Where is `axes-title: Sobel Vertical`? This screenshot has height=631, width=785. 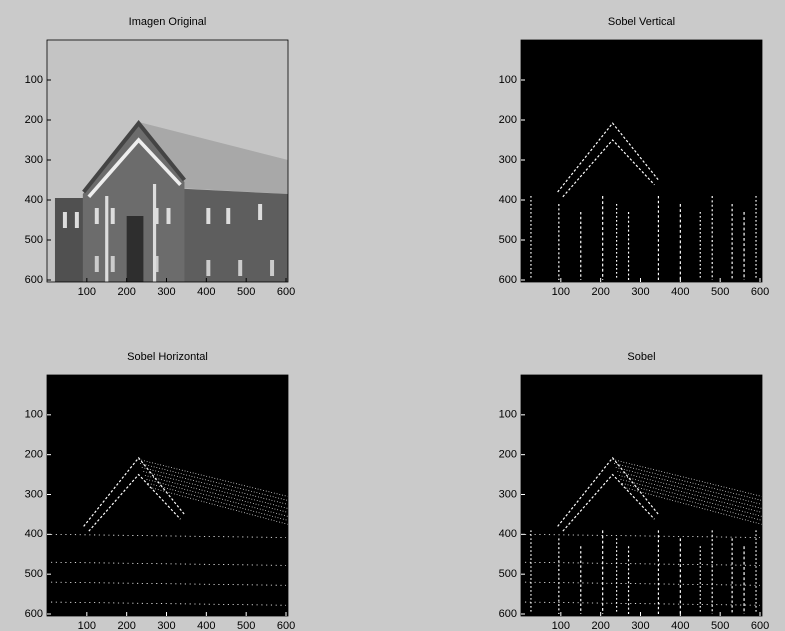 axes-title: Sobel Vertical is located at coordinates (641, 22).